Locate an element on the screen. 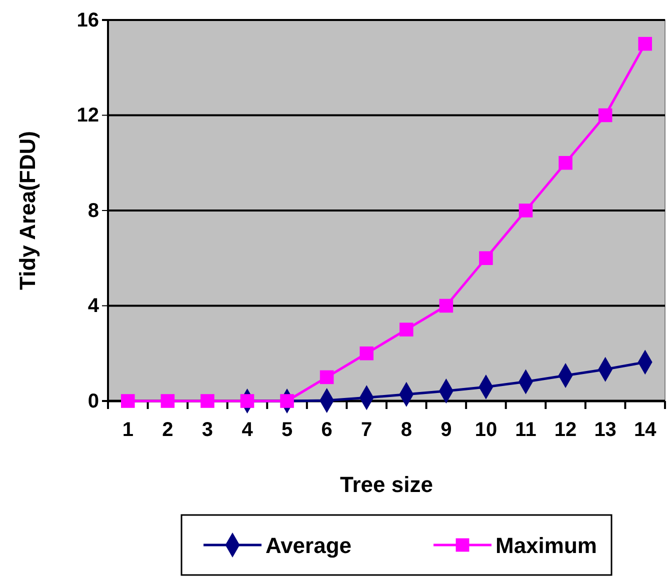 This screenshot has height=585, width=667. x-tick-label: 9 is located at coordinates (446, 430).